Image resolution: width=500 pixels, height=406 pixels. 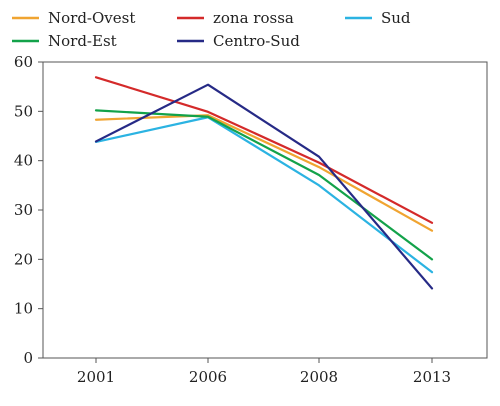 What do you see at coordinates (23, 210) in the screenshot?
I see `y-tick-label: 30` at bounding box center [23, 210].